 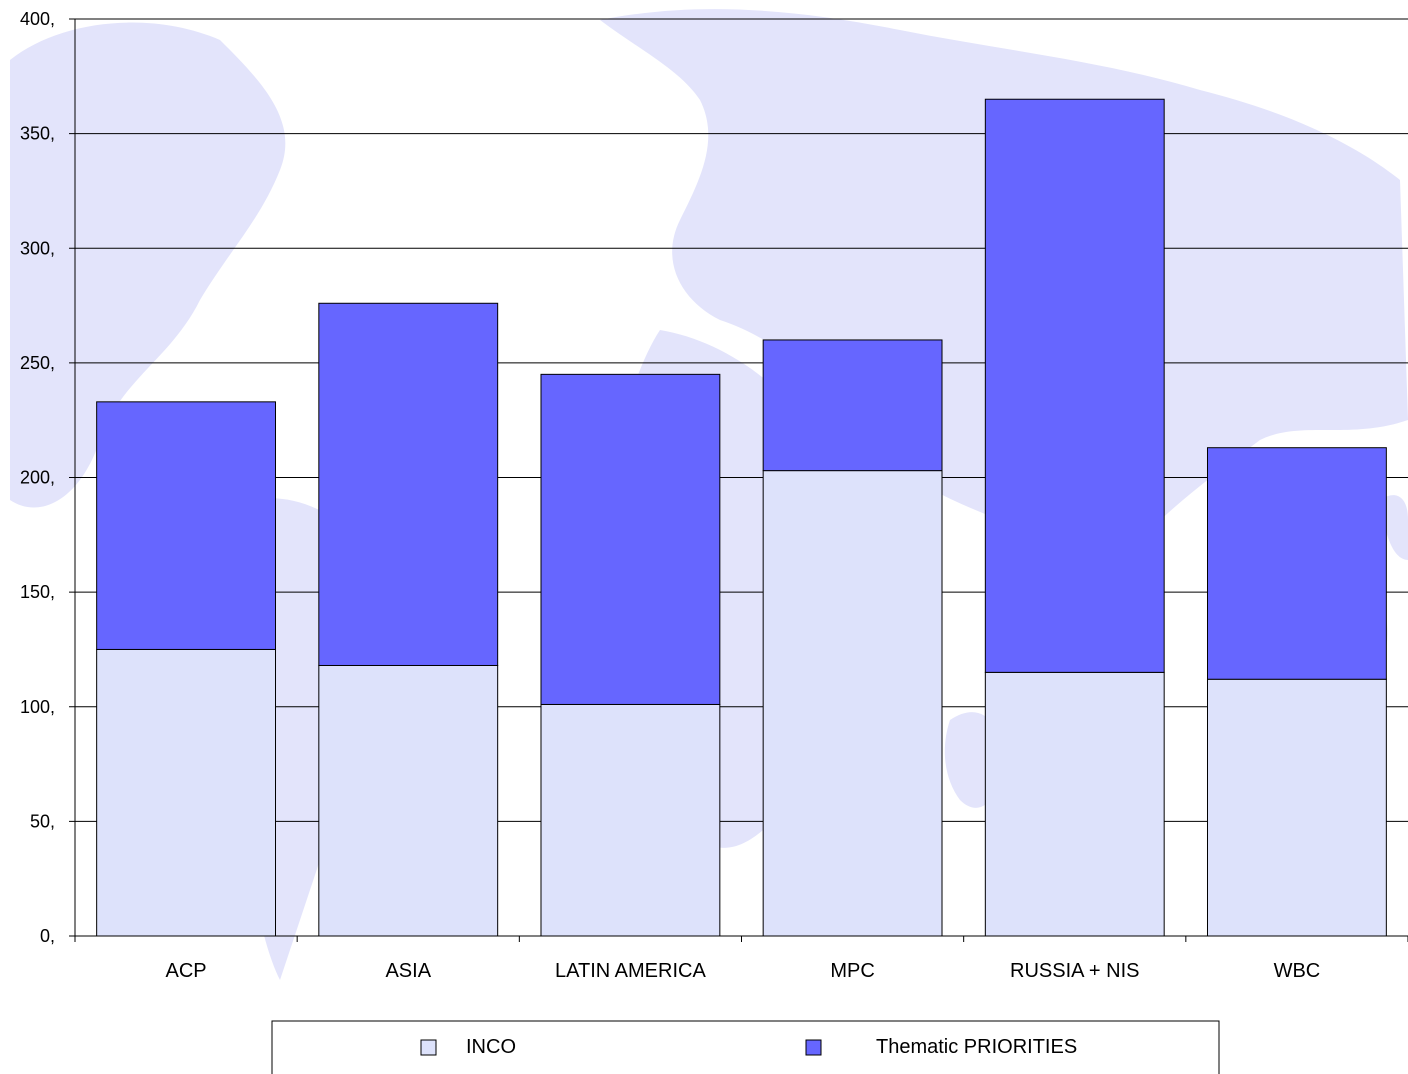 I want to click on y-tick-label: 0,, so click(x=47, y=936).